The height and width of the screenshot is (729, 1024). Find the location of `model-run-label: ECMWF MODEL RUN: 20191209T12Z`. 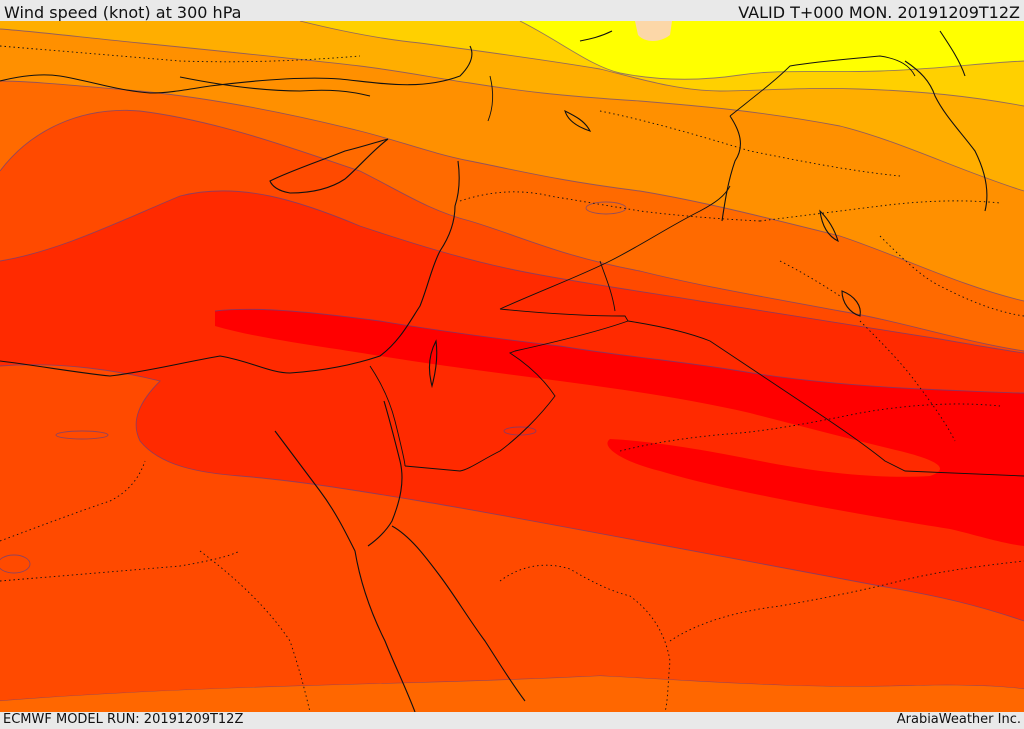

model-run-label: ECMWF MODEL RUN: 20191209T12Z is located at coordinates (123, 719).